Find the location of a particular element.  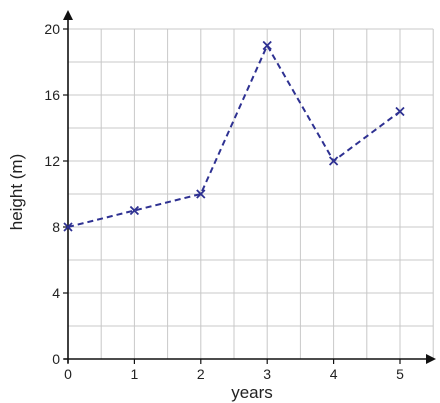

y-tick-label: 20 is located at coordinates (52, 29).